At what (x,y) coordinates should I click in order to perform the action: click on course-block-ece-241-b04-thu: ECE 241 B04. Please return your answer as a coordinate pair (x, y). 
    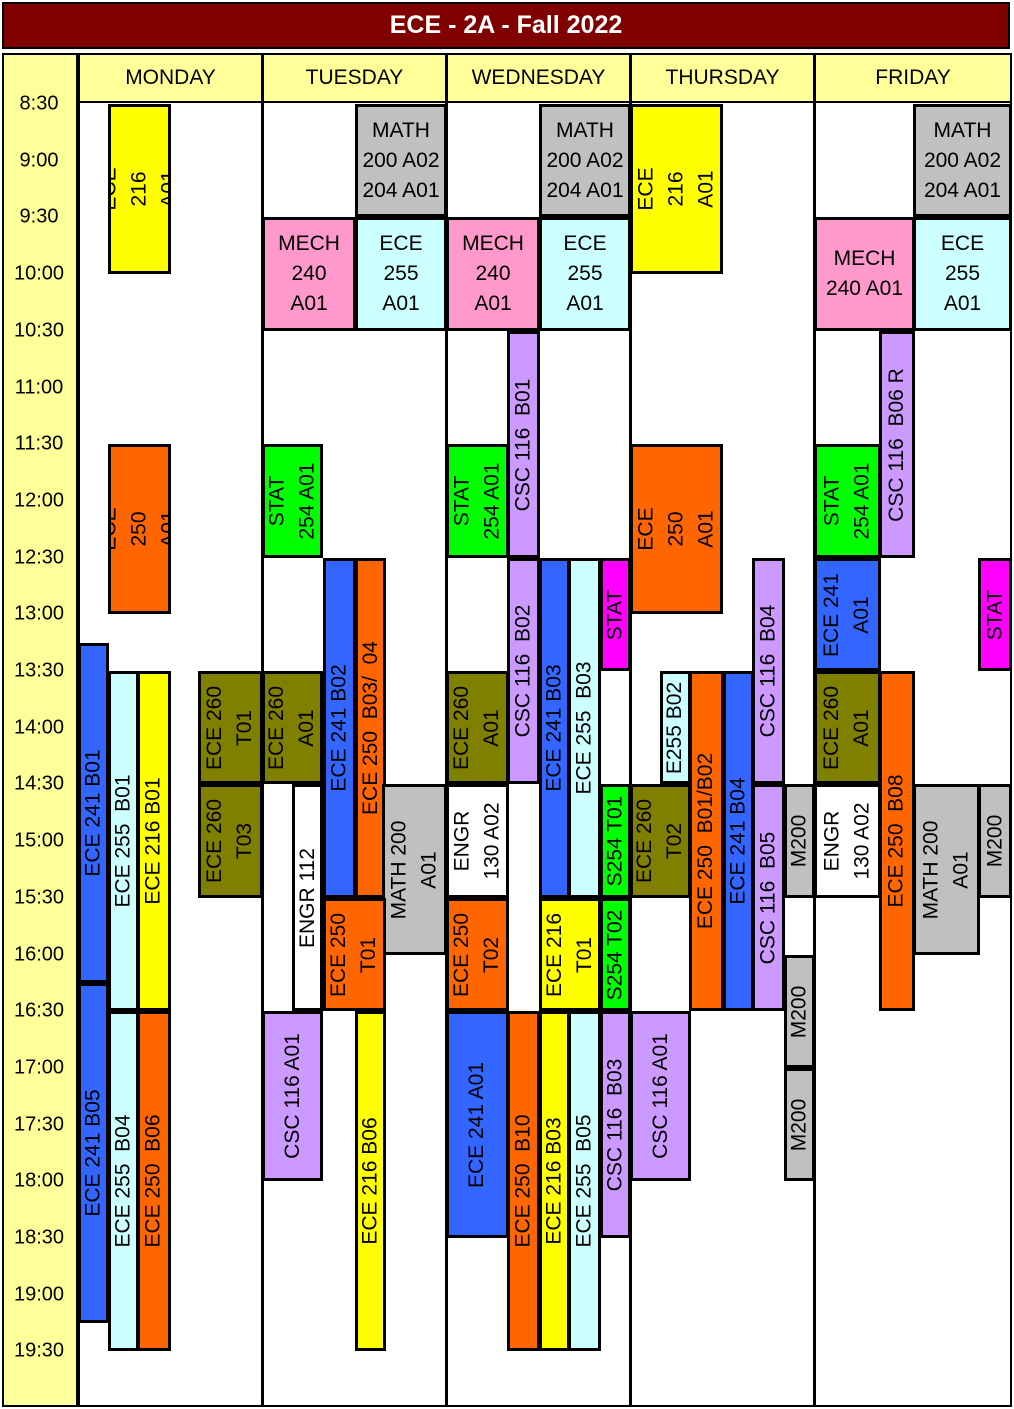
    Looking at the image, I should click on (738, 841).